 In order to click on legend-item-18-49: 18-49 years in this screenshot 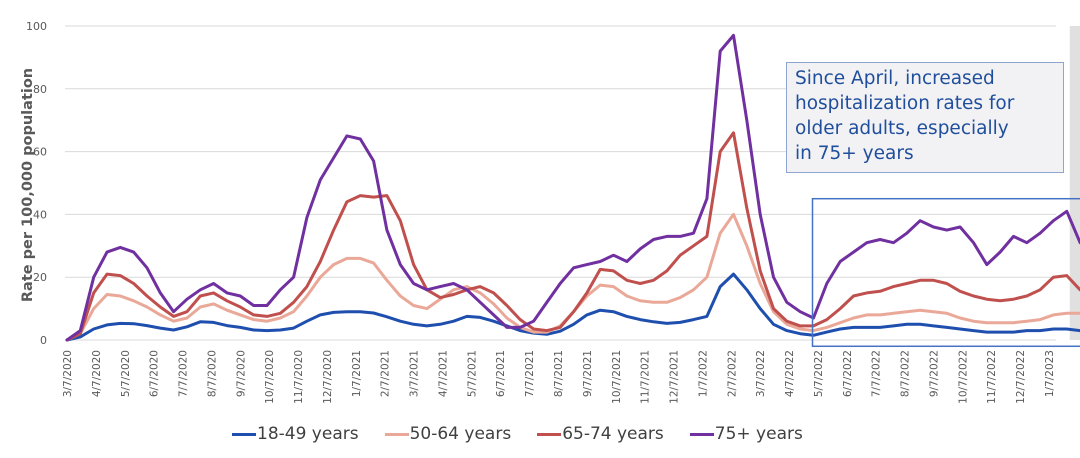, I will do `click(295, 434)`.